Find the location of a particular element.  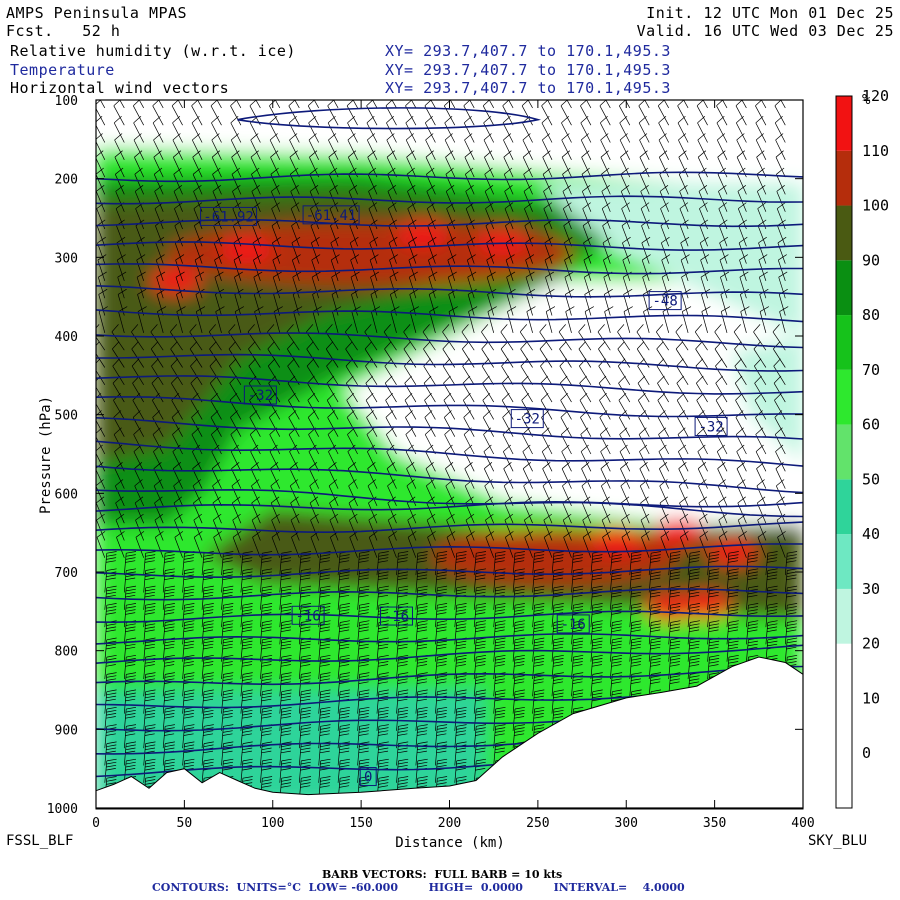

x-tick-label-3: 150 is located at coordinates (360, 823).